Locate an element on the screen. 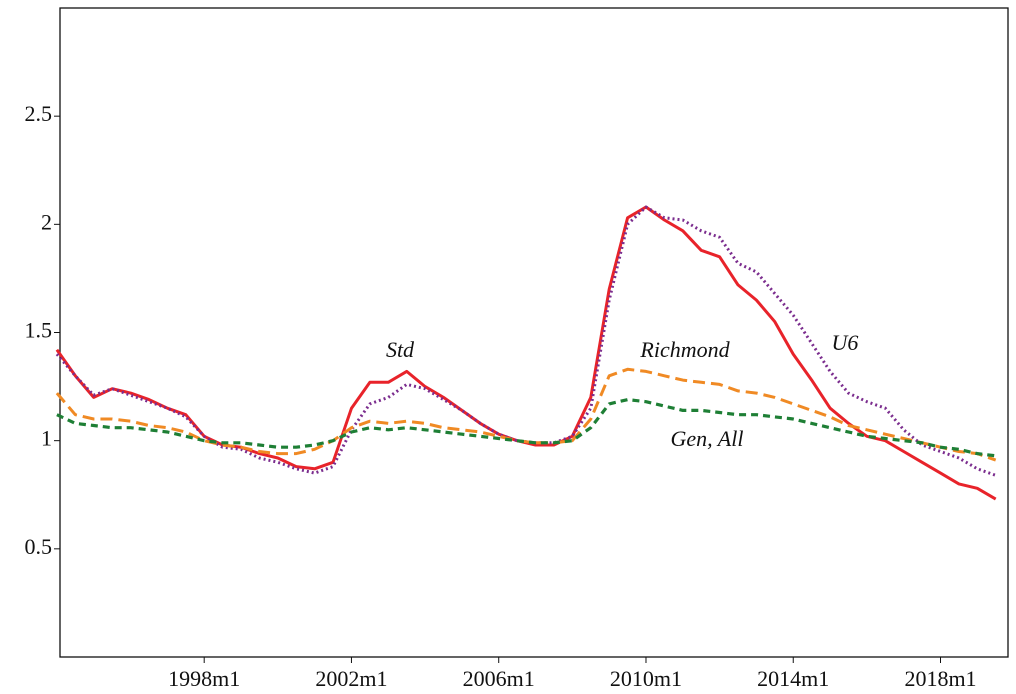 Image resolution: width=1016 pixels, height=694 pixels. x-tick-label: 2002m1 is located at coordinates (351, 678).